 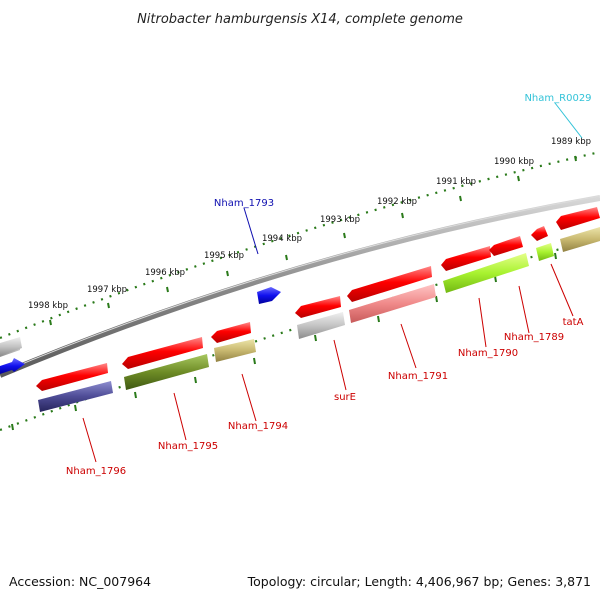 I want to click on gene-arrow-right-edge, so click(x=578, y=218).